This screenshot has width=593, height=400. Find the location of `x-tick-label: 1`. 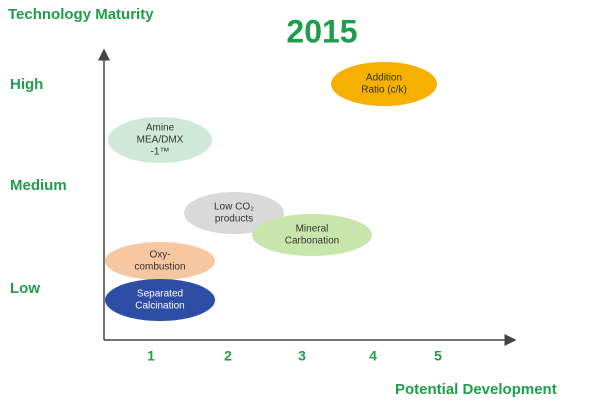

x-tick-label: 1 is located at coordinates (151, 356).